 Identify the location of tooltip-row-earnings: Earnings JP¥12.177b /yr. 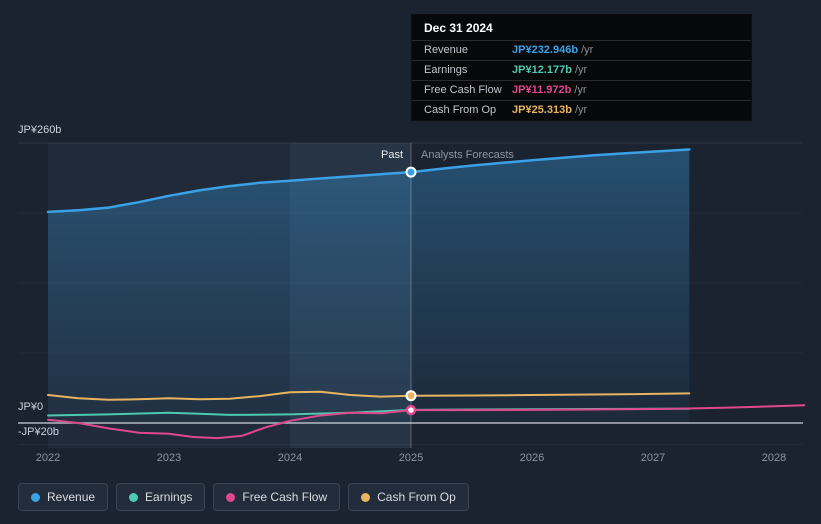
(581, 70).